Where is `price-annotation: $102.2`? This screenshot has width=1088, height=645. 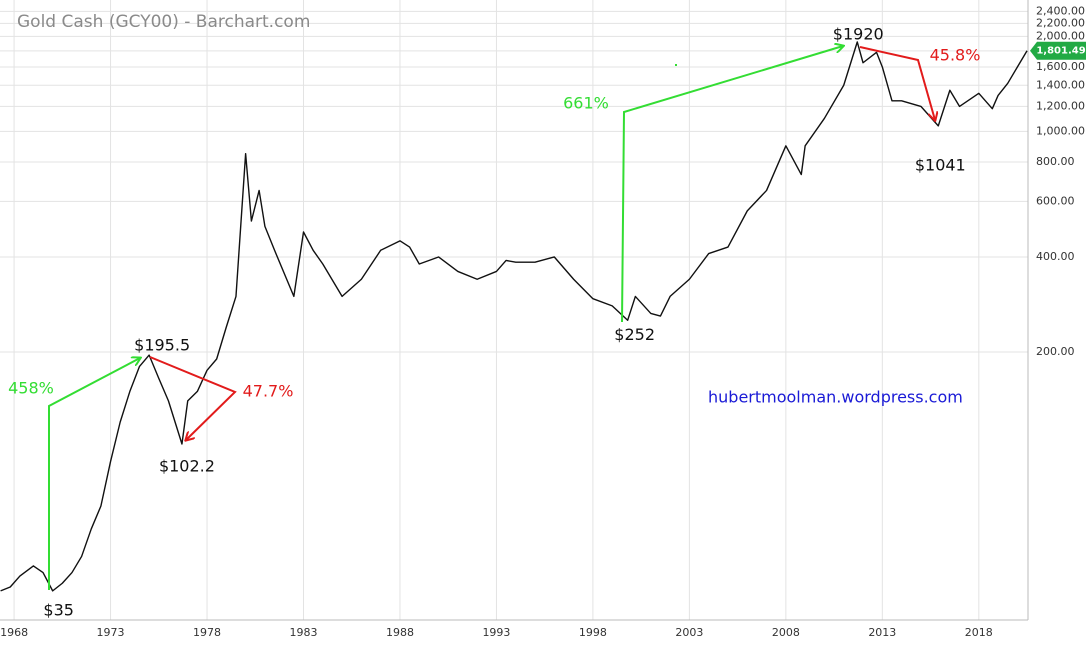 price-annotation: $102.2 is located at coordinates (187, 466).